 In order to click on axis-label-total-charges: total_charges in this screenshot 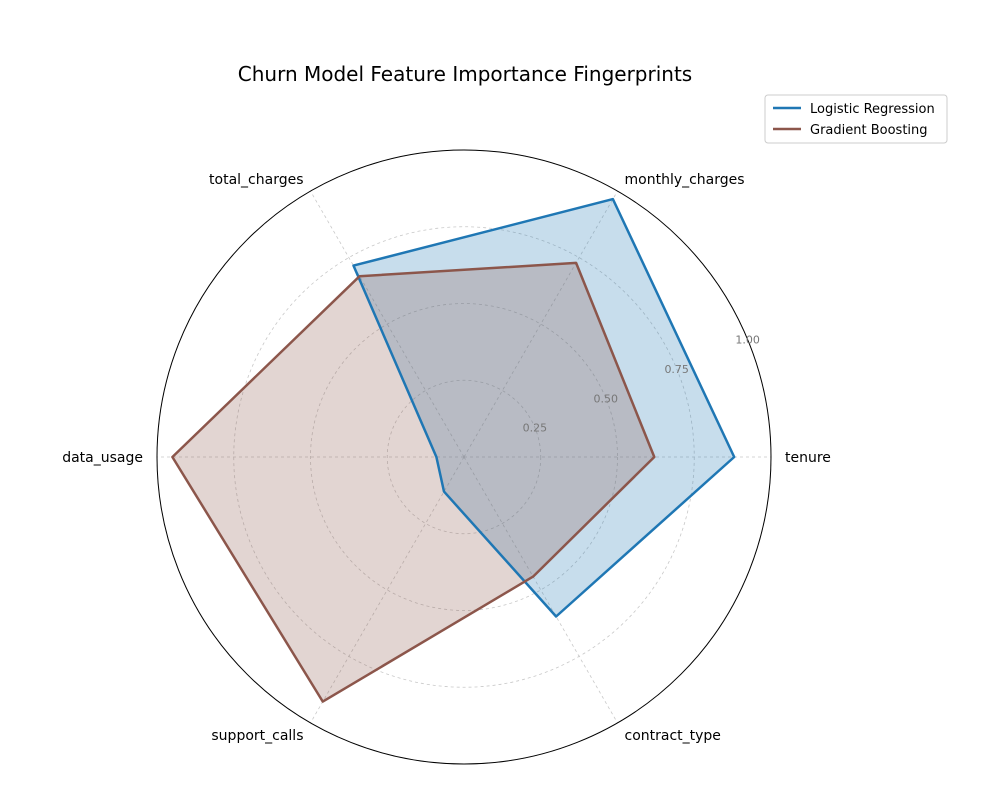, I will do `click(256, 180)`.